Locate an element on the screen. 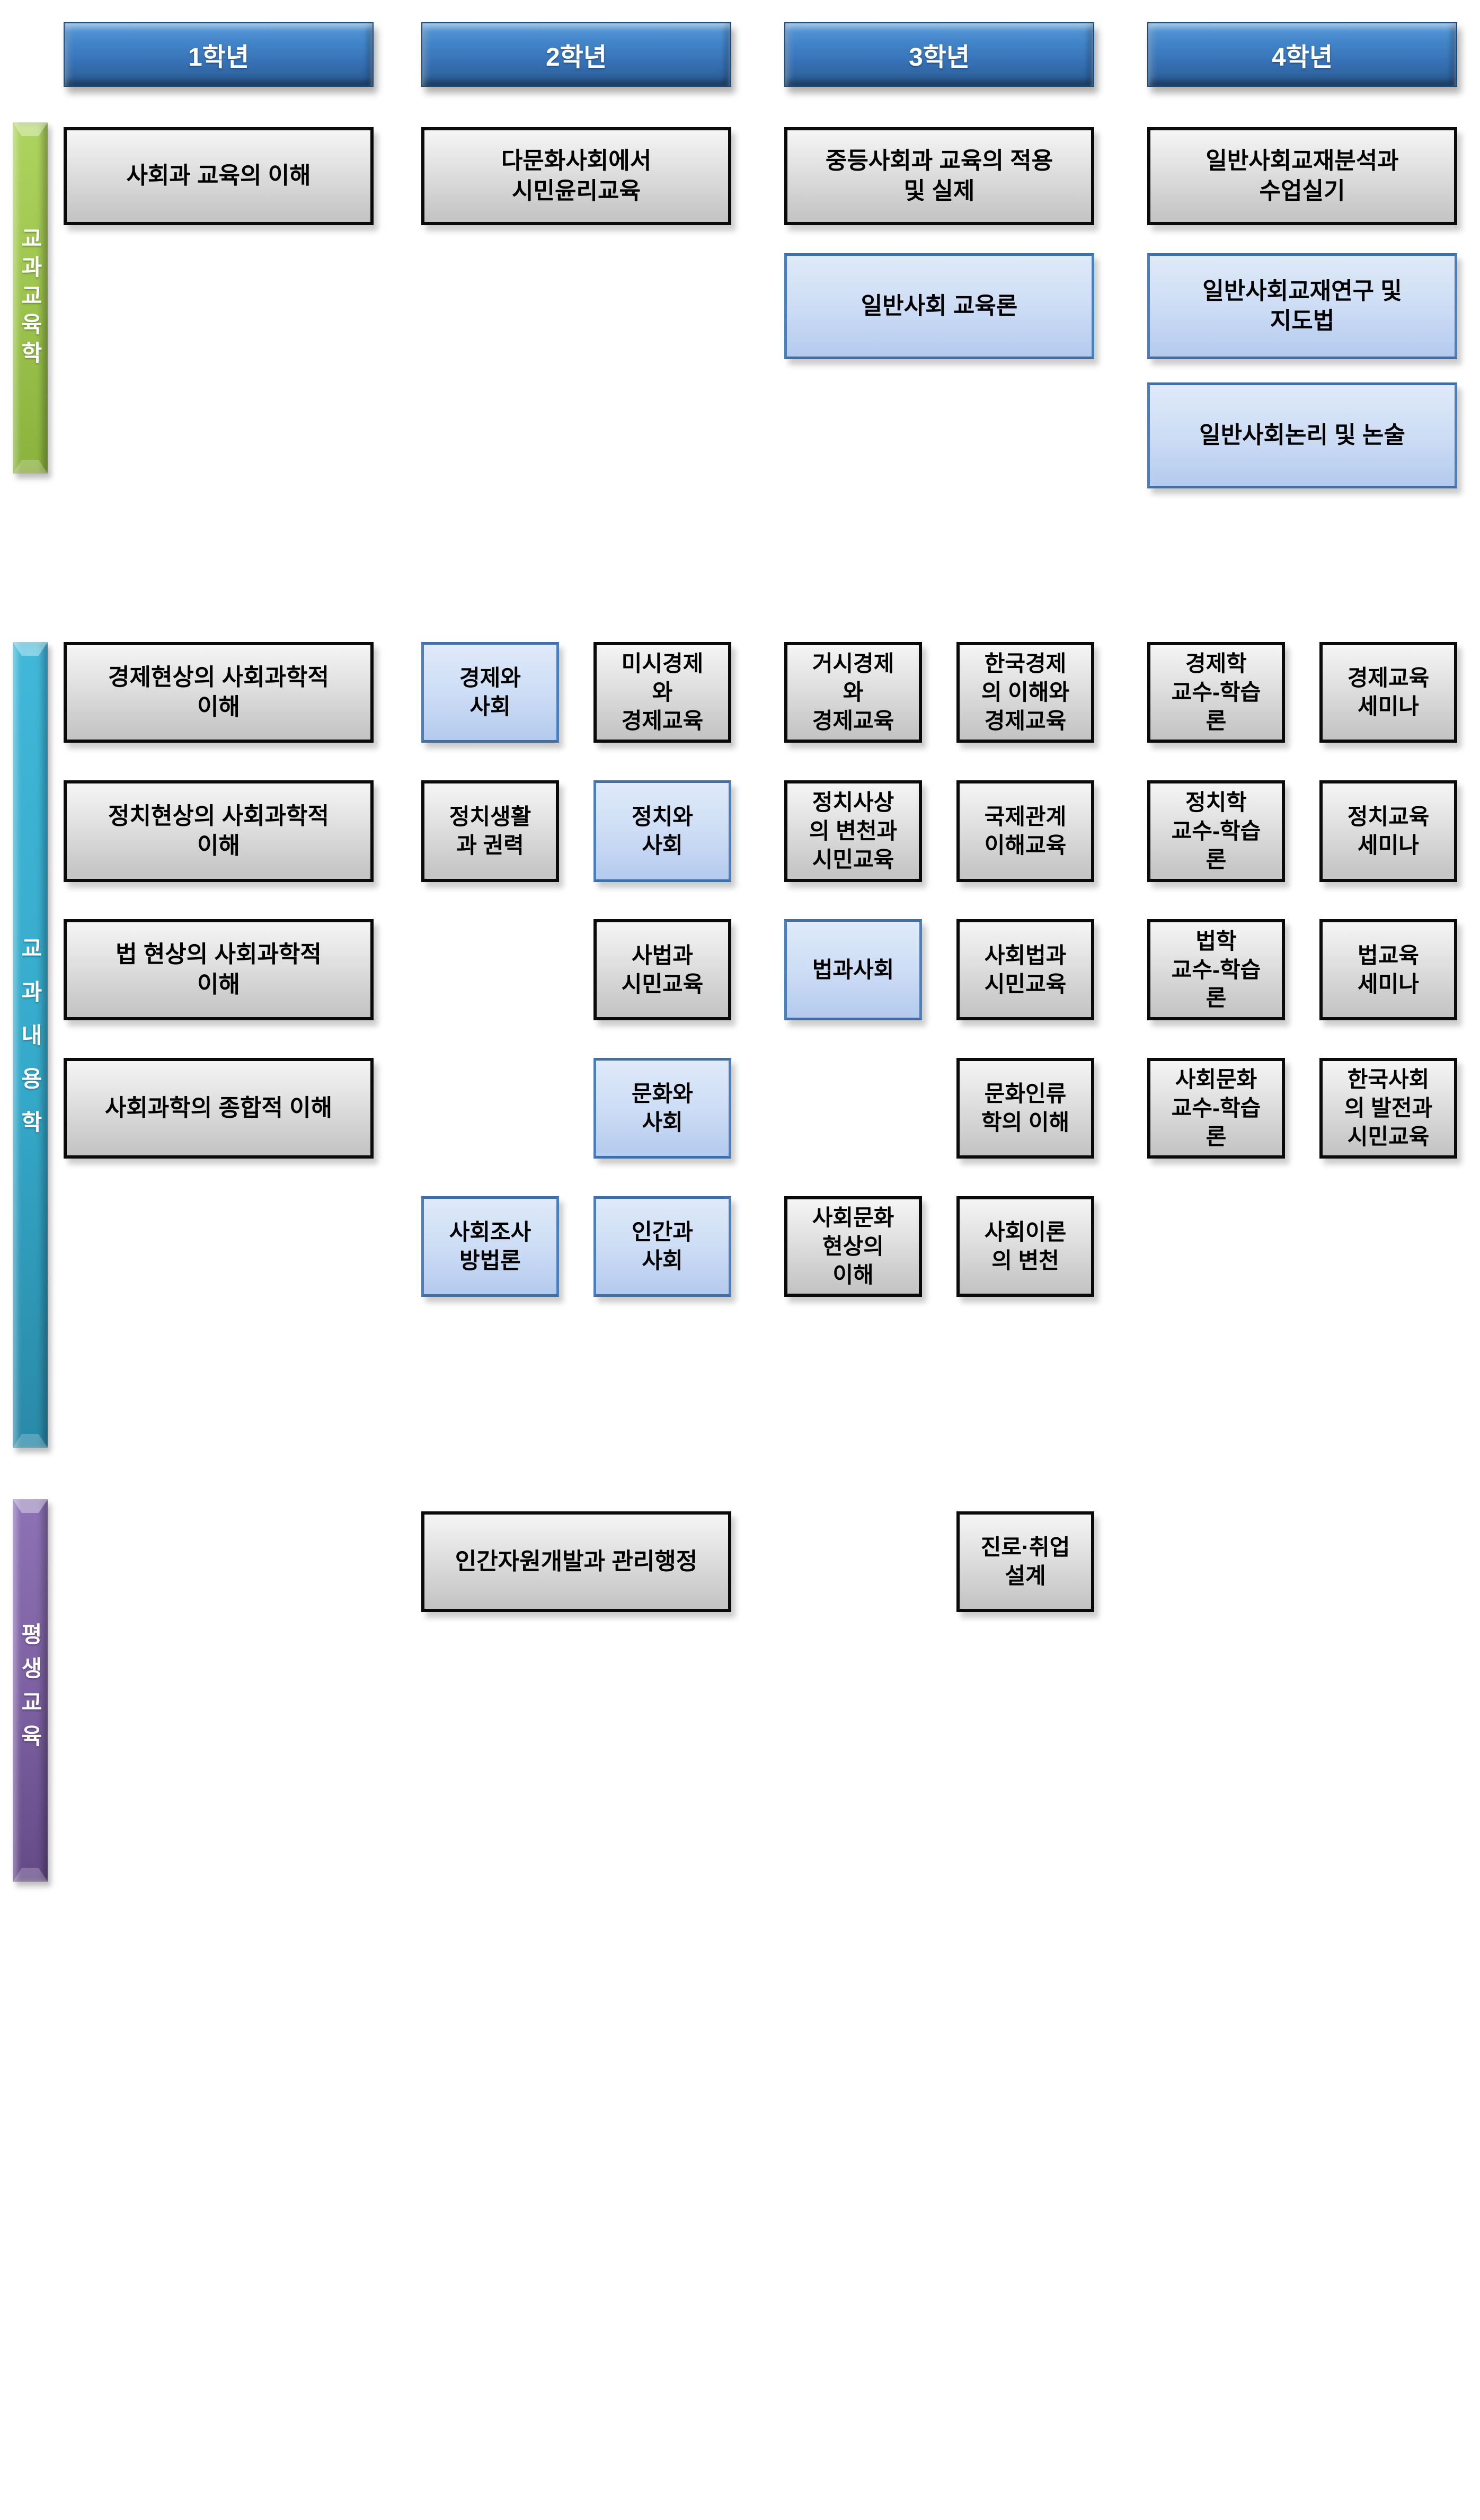  course-box: 미시경제 와 경제교육 is located at coordinates (662, 692).